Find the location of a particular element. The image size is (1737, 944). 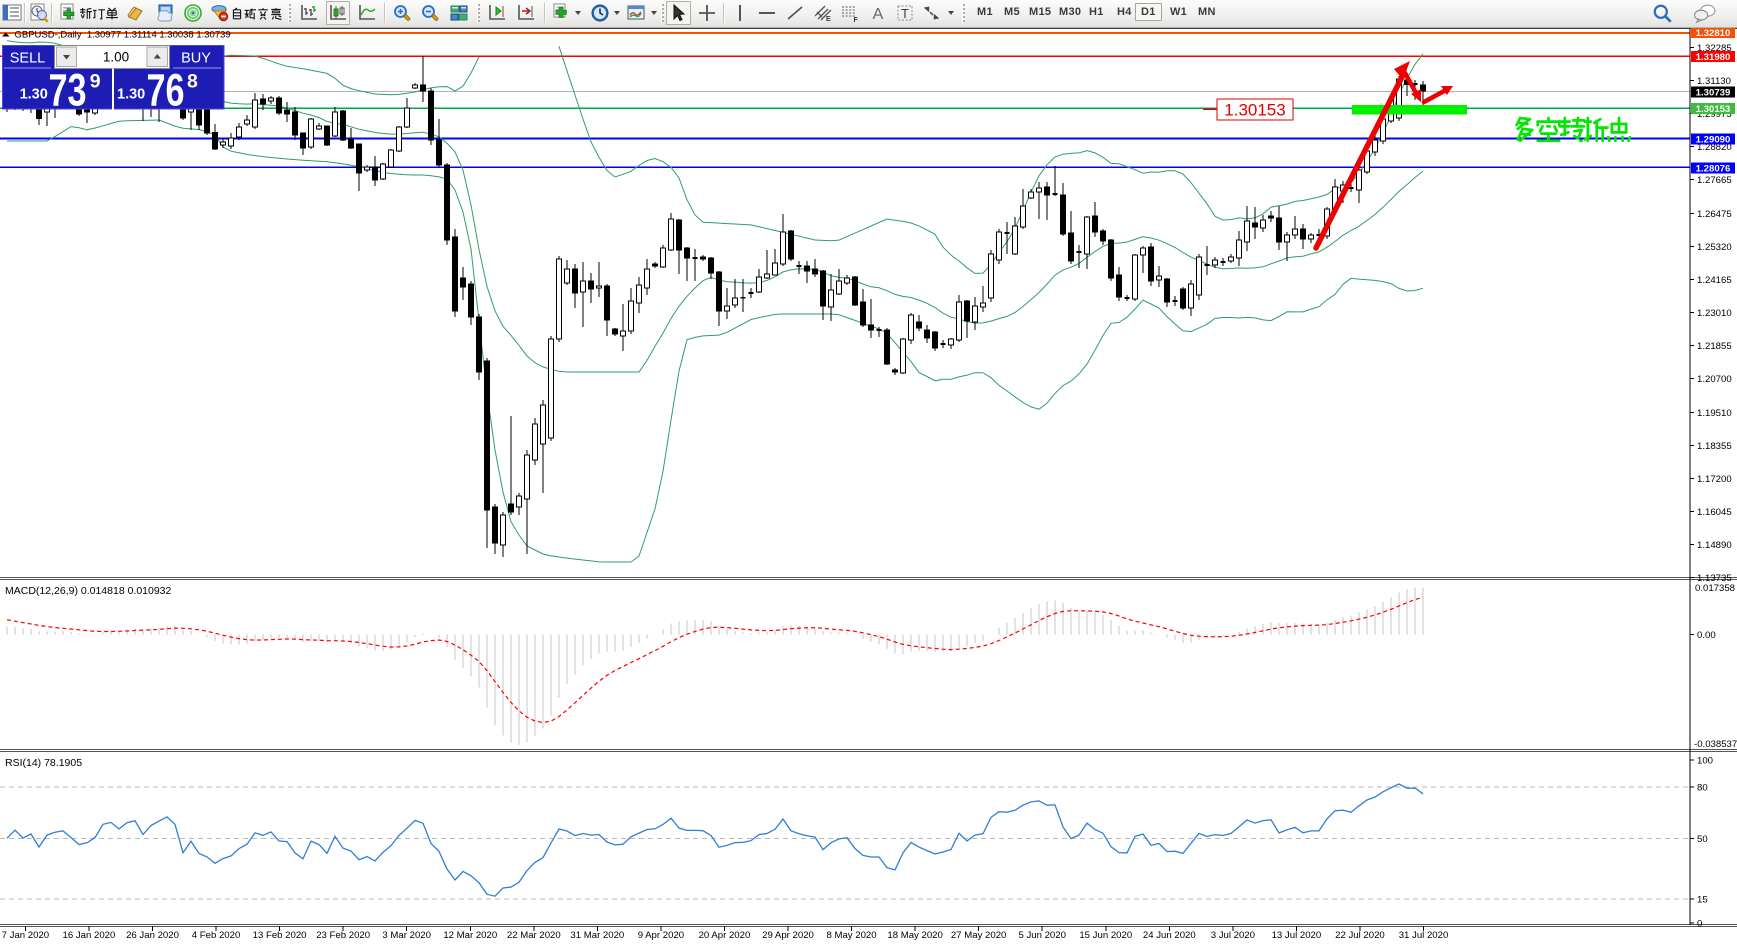

svg-text: F is located at coordinates (856, 20).